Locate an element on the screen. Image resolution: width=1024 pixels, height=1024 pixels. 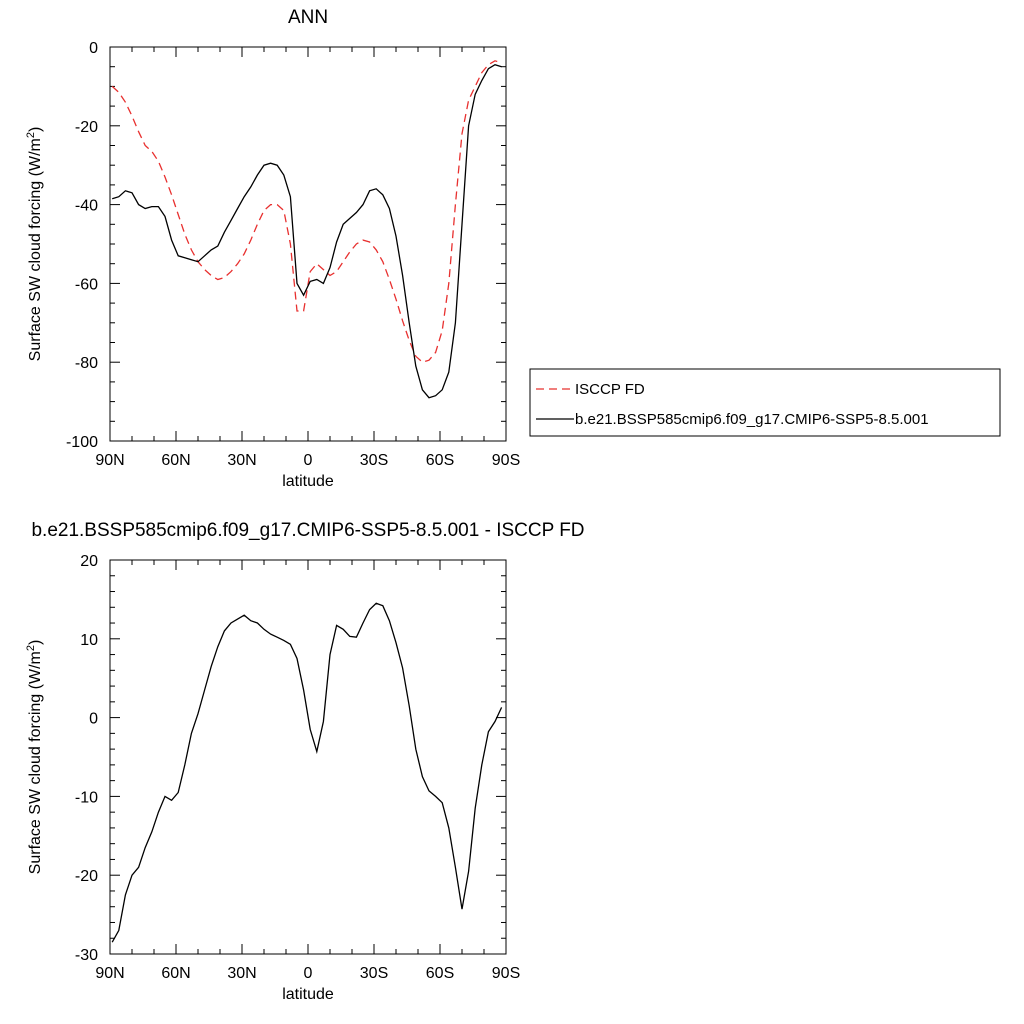
chart-title: ANN is located at coordinates (308, 17).